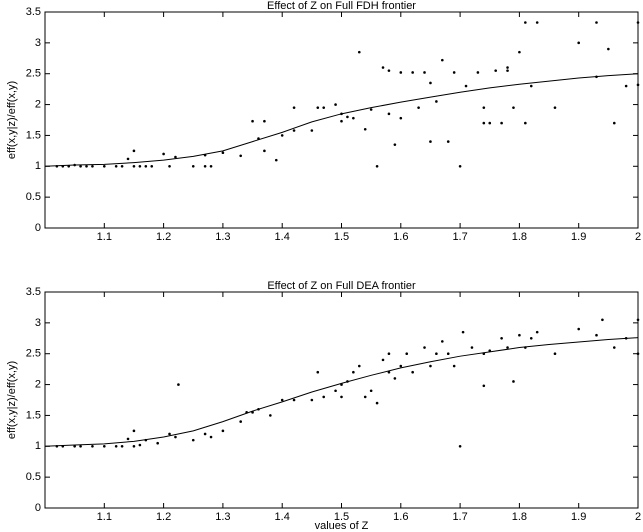 This screenshot has height=532, width=643. I want to click on x-tick-label: 1.2, so click(163, 237).